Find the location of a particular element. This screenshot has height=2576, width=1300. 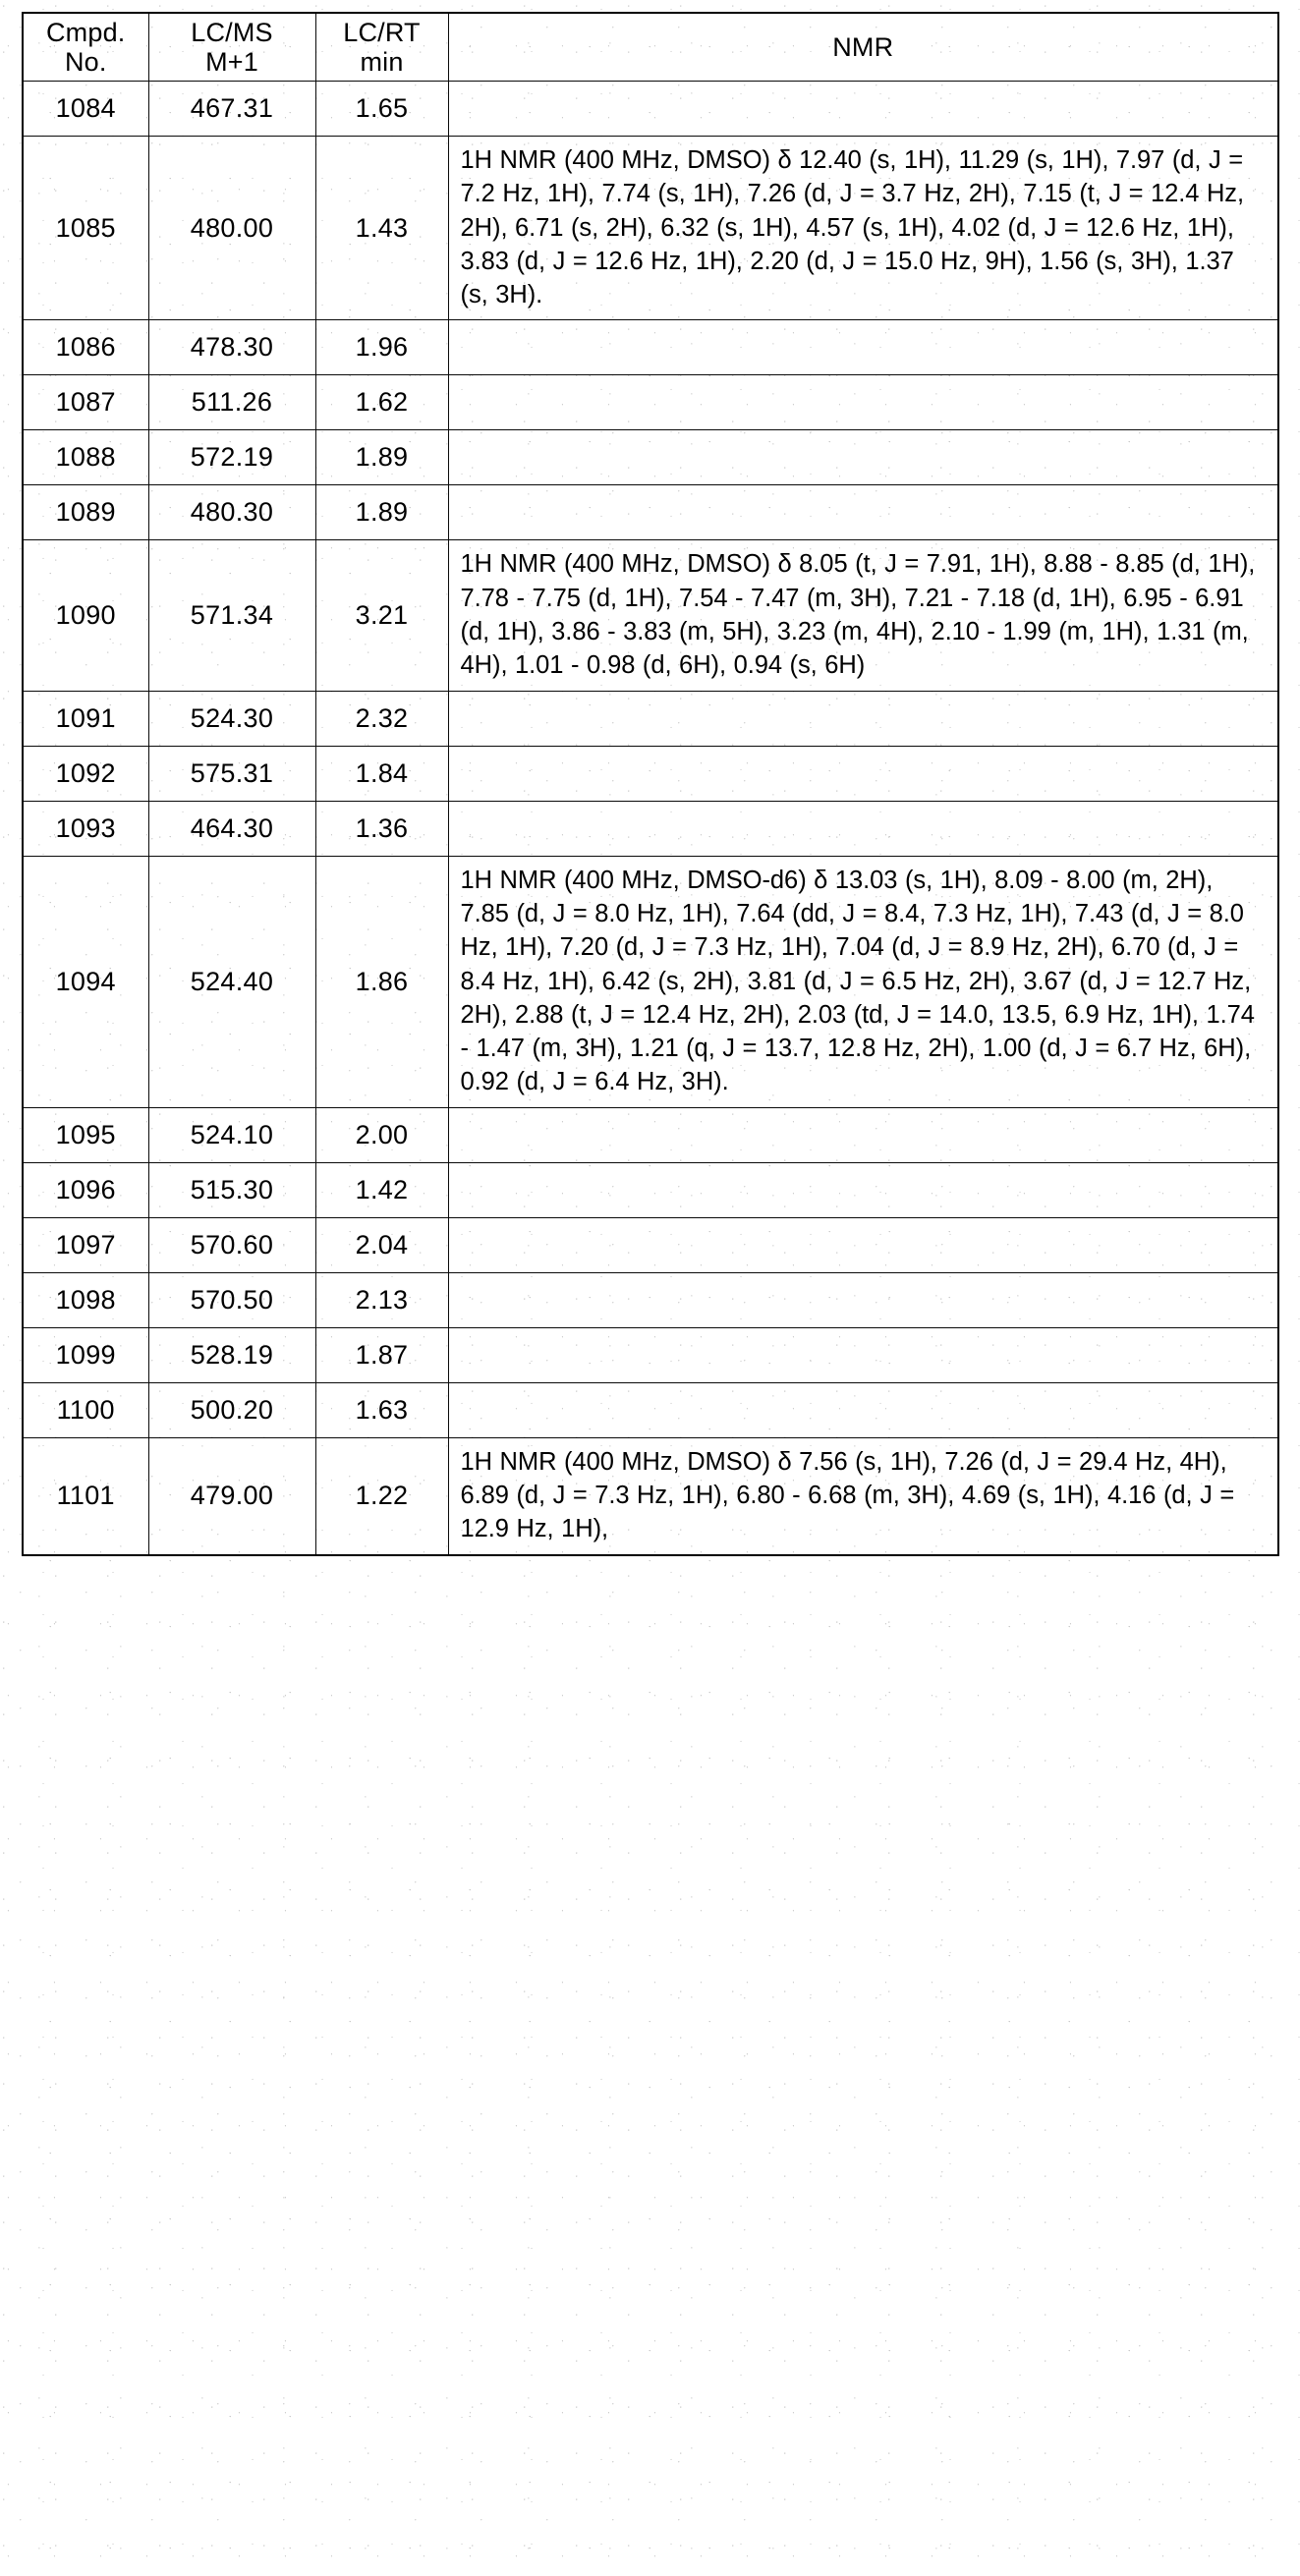

cell-lcms-mplus1: 572.19 is located at coordinates (231, 457).